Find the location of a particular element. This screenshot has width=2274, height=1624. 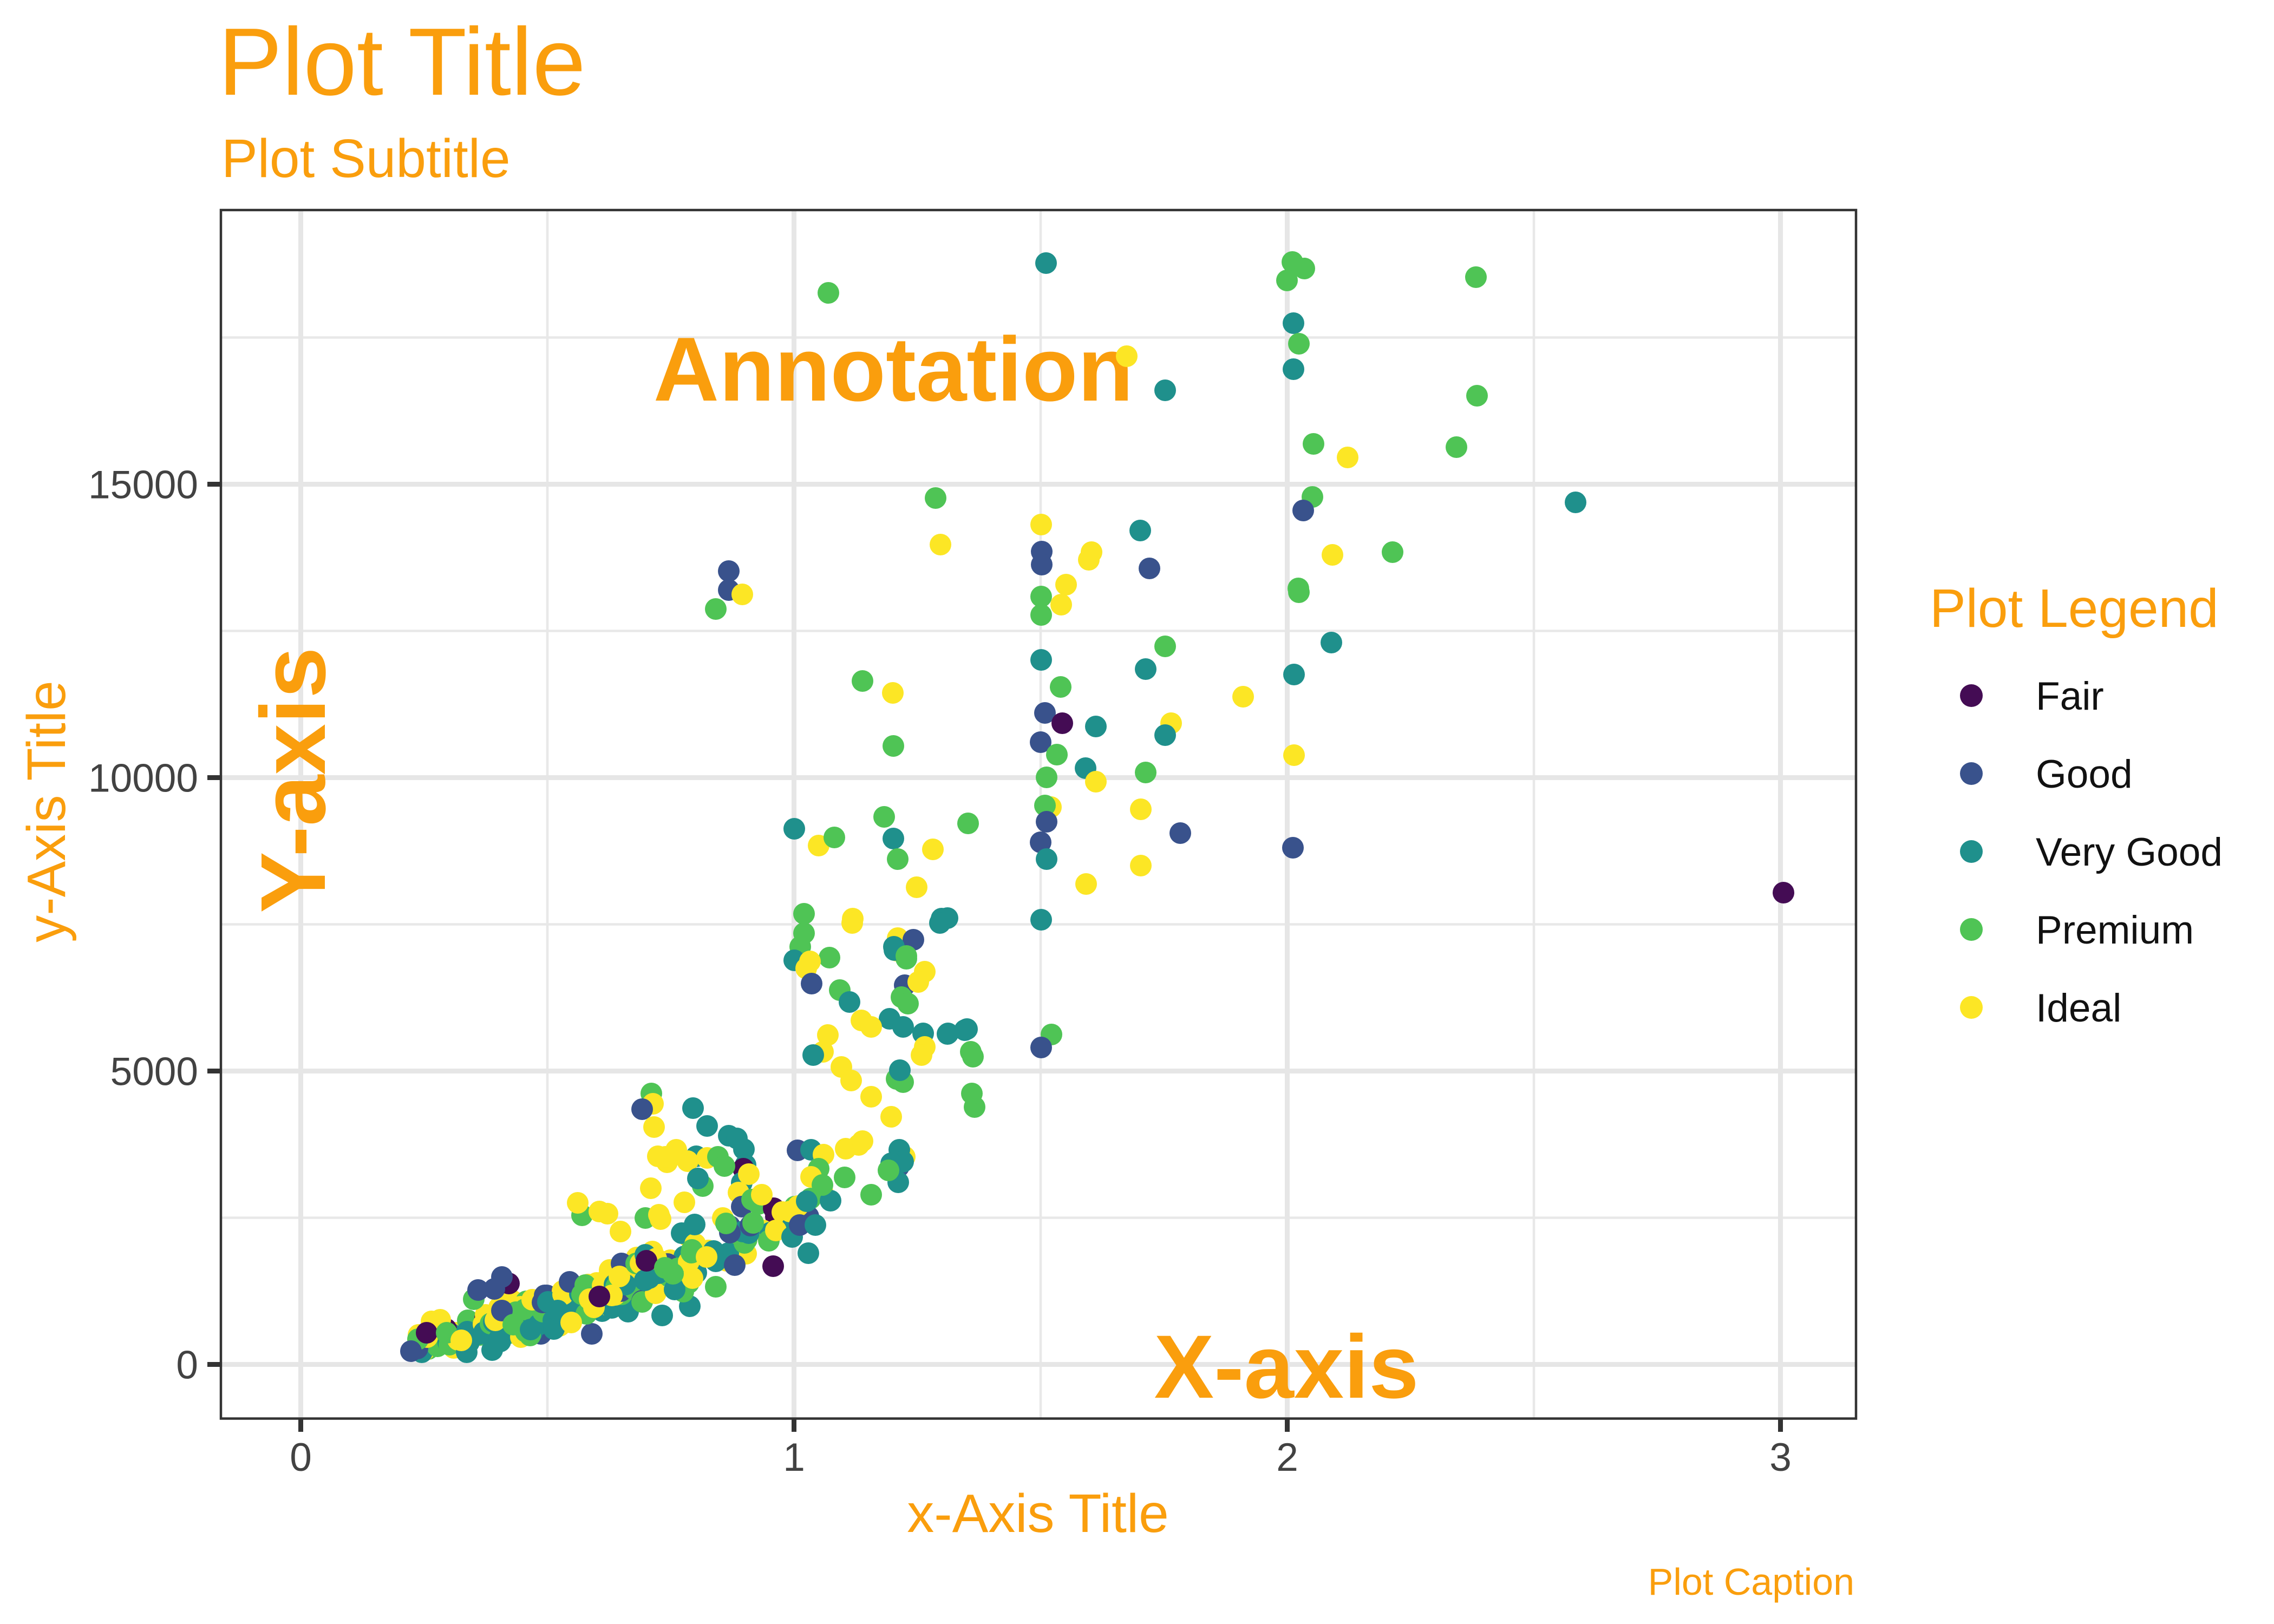

svg-text: y-Axis Title is located at coordinates (47, 811).